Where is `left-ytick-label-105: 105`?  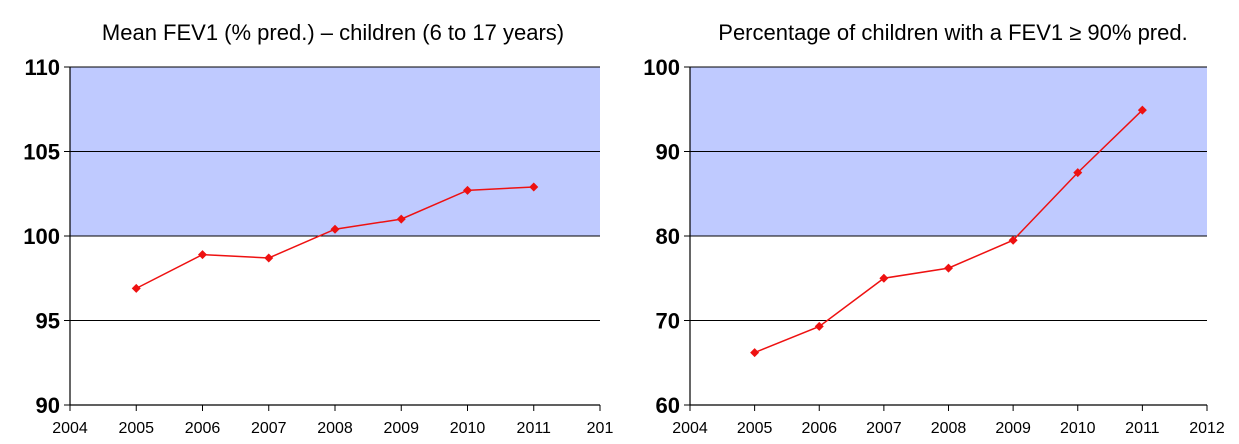 left-ytick-label-105: 105 is located at coordinates (41, 152).